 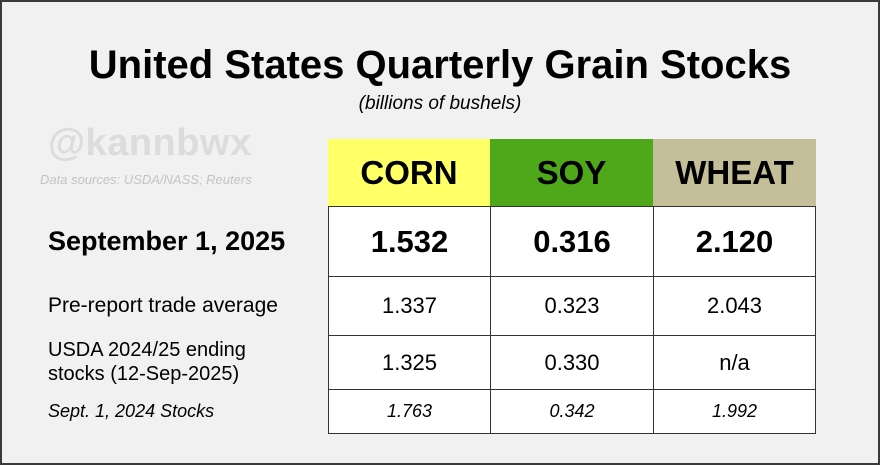 I want to click on chart-title: United States Quarterly Grain Stocks, so click(x=440, y=65).